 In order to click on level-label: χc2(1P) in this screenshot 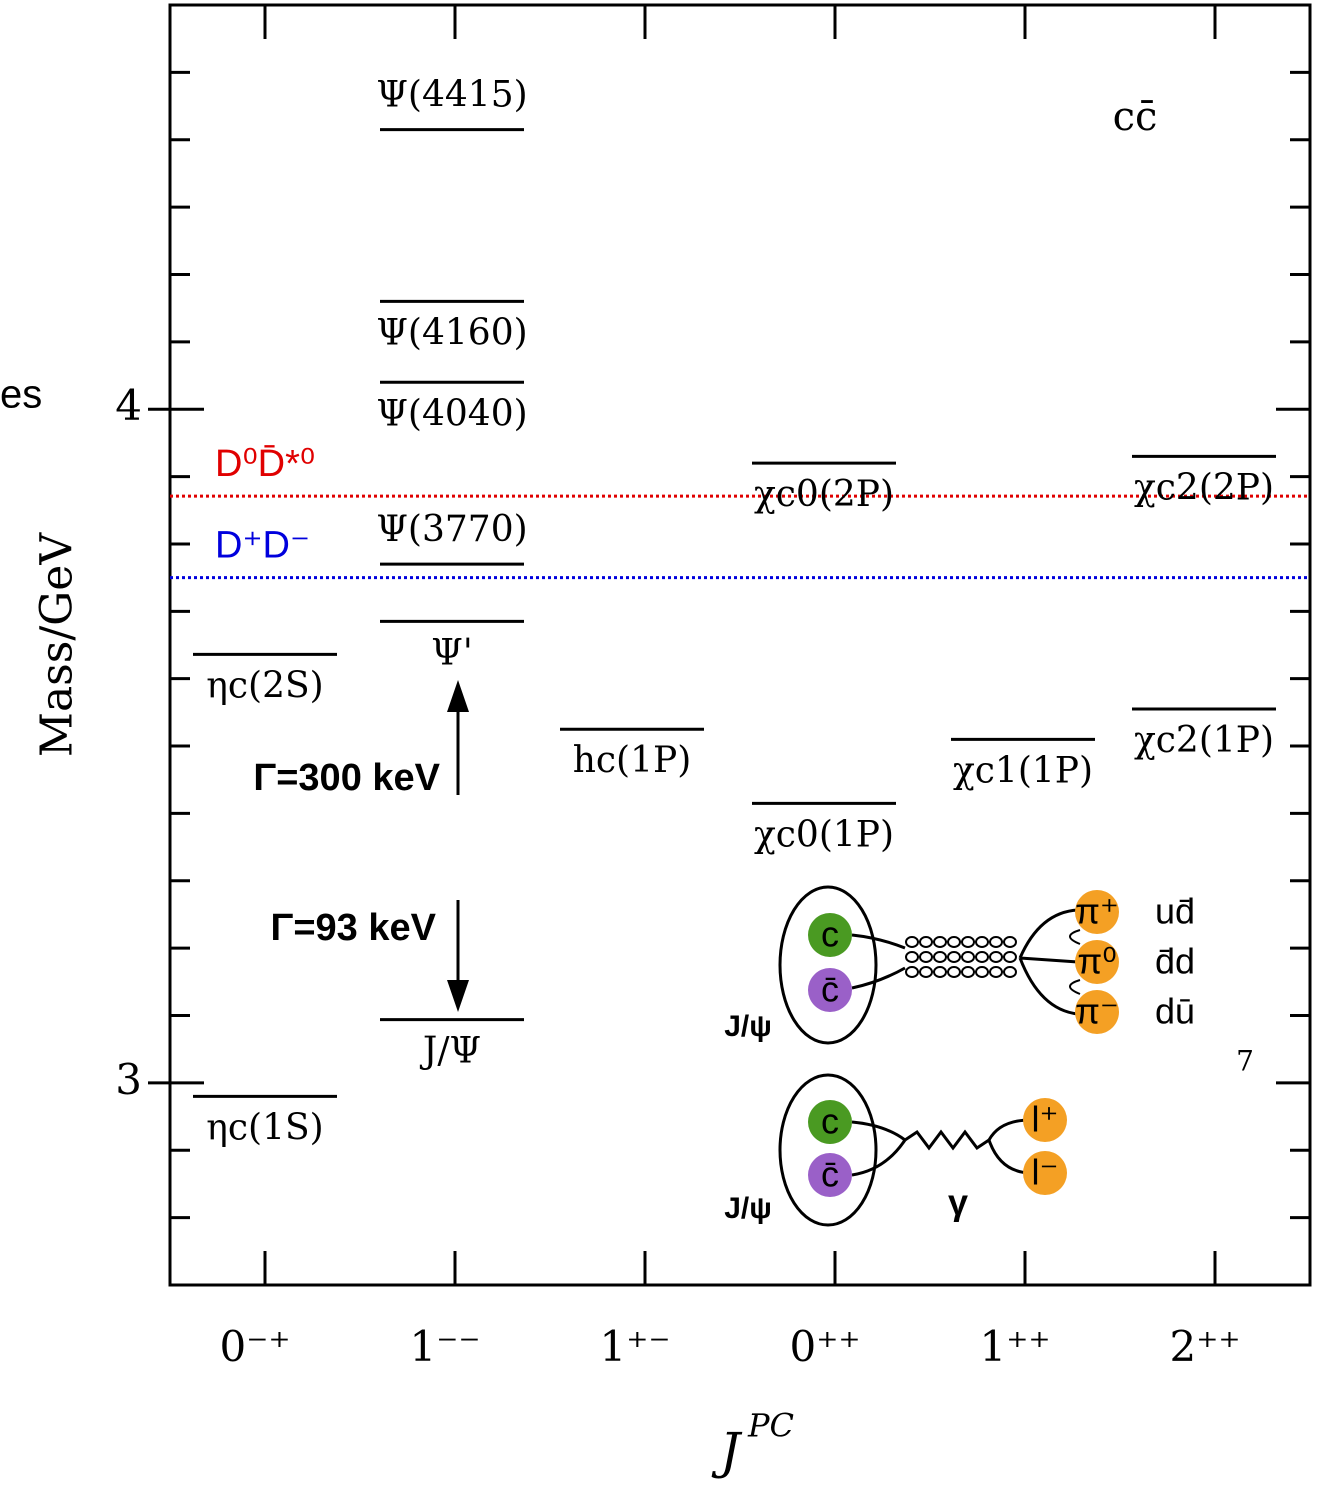, I will do `click(1204, 740)`.